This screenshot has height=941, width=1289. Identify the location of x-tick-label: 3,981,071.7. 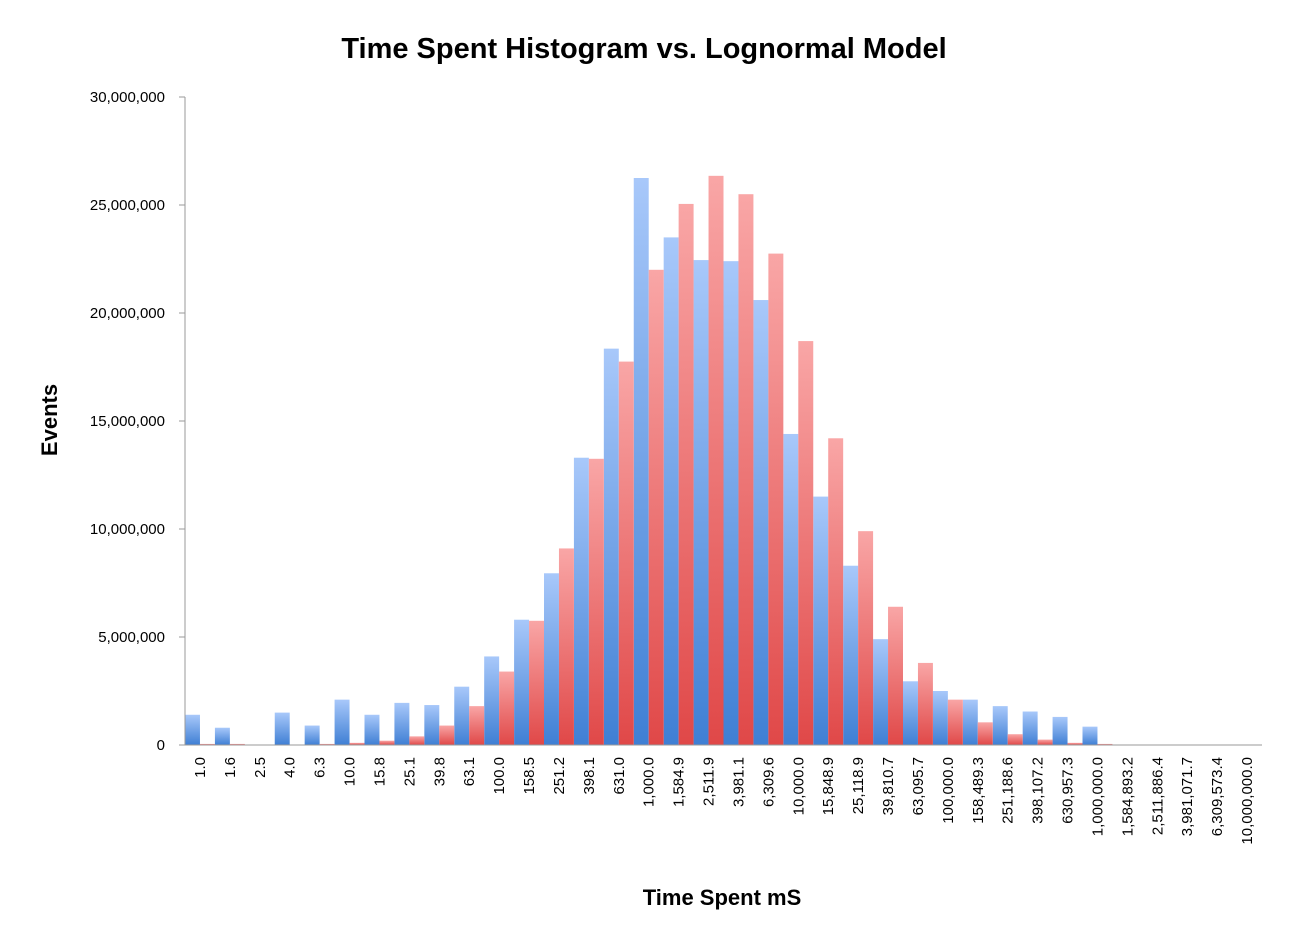
(1187, 796).